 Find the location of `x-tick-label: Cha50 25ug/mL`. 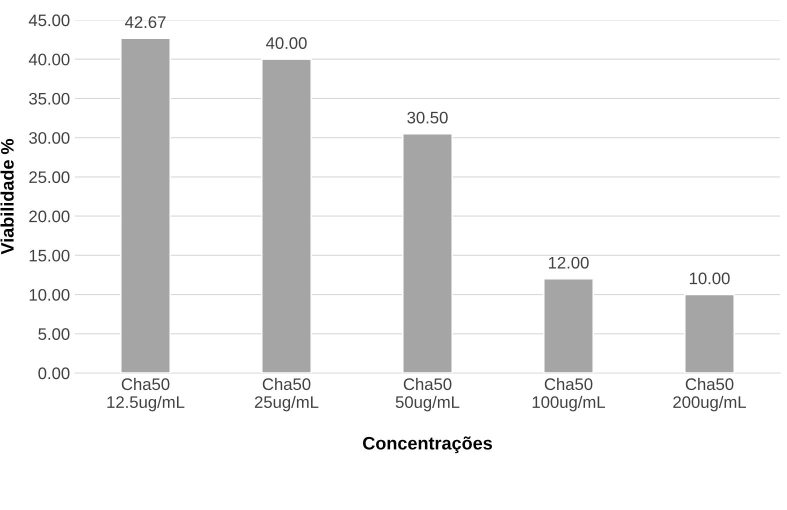

x-tick-label: Cha50 25ug/mL is located at coordinates (286, 395).